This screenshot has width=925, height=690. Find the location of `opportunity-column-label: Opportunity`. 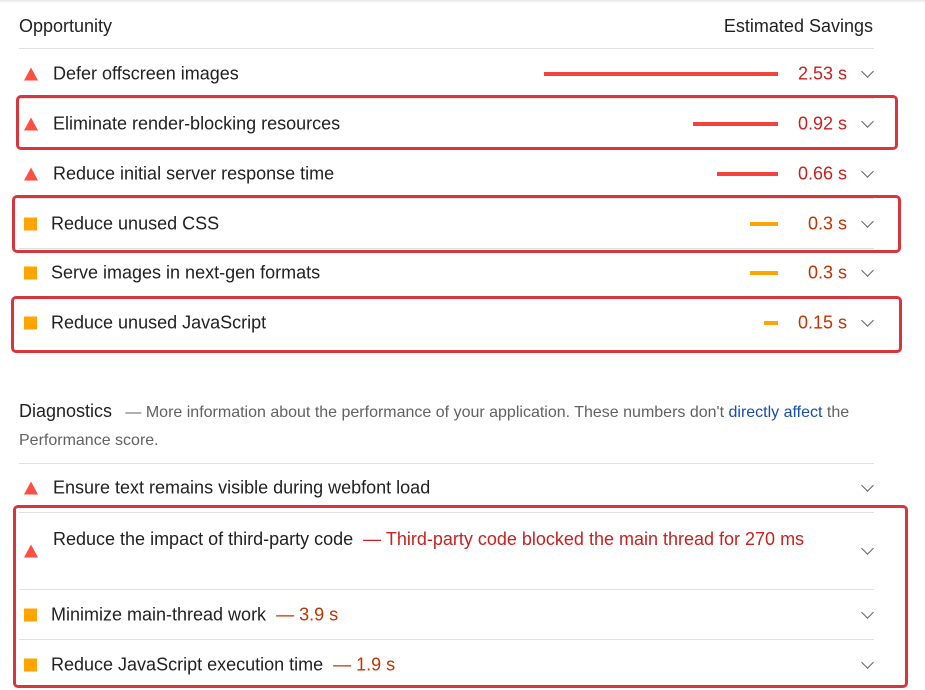

opportunity-column-label: Opportunity is located at coordinates (66, 26).